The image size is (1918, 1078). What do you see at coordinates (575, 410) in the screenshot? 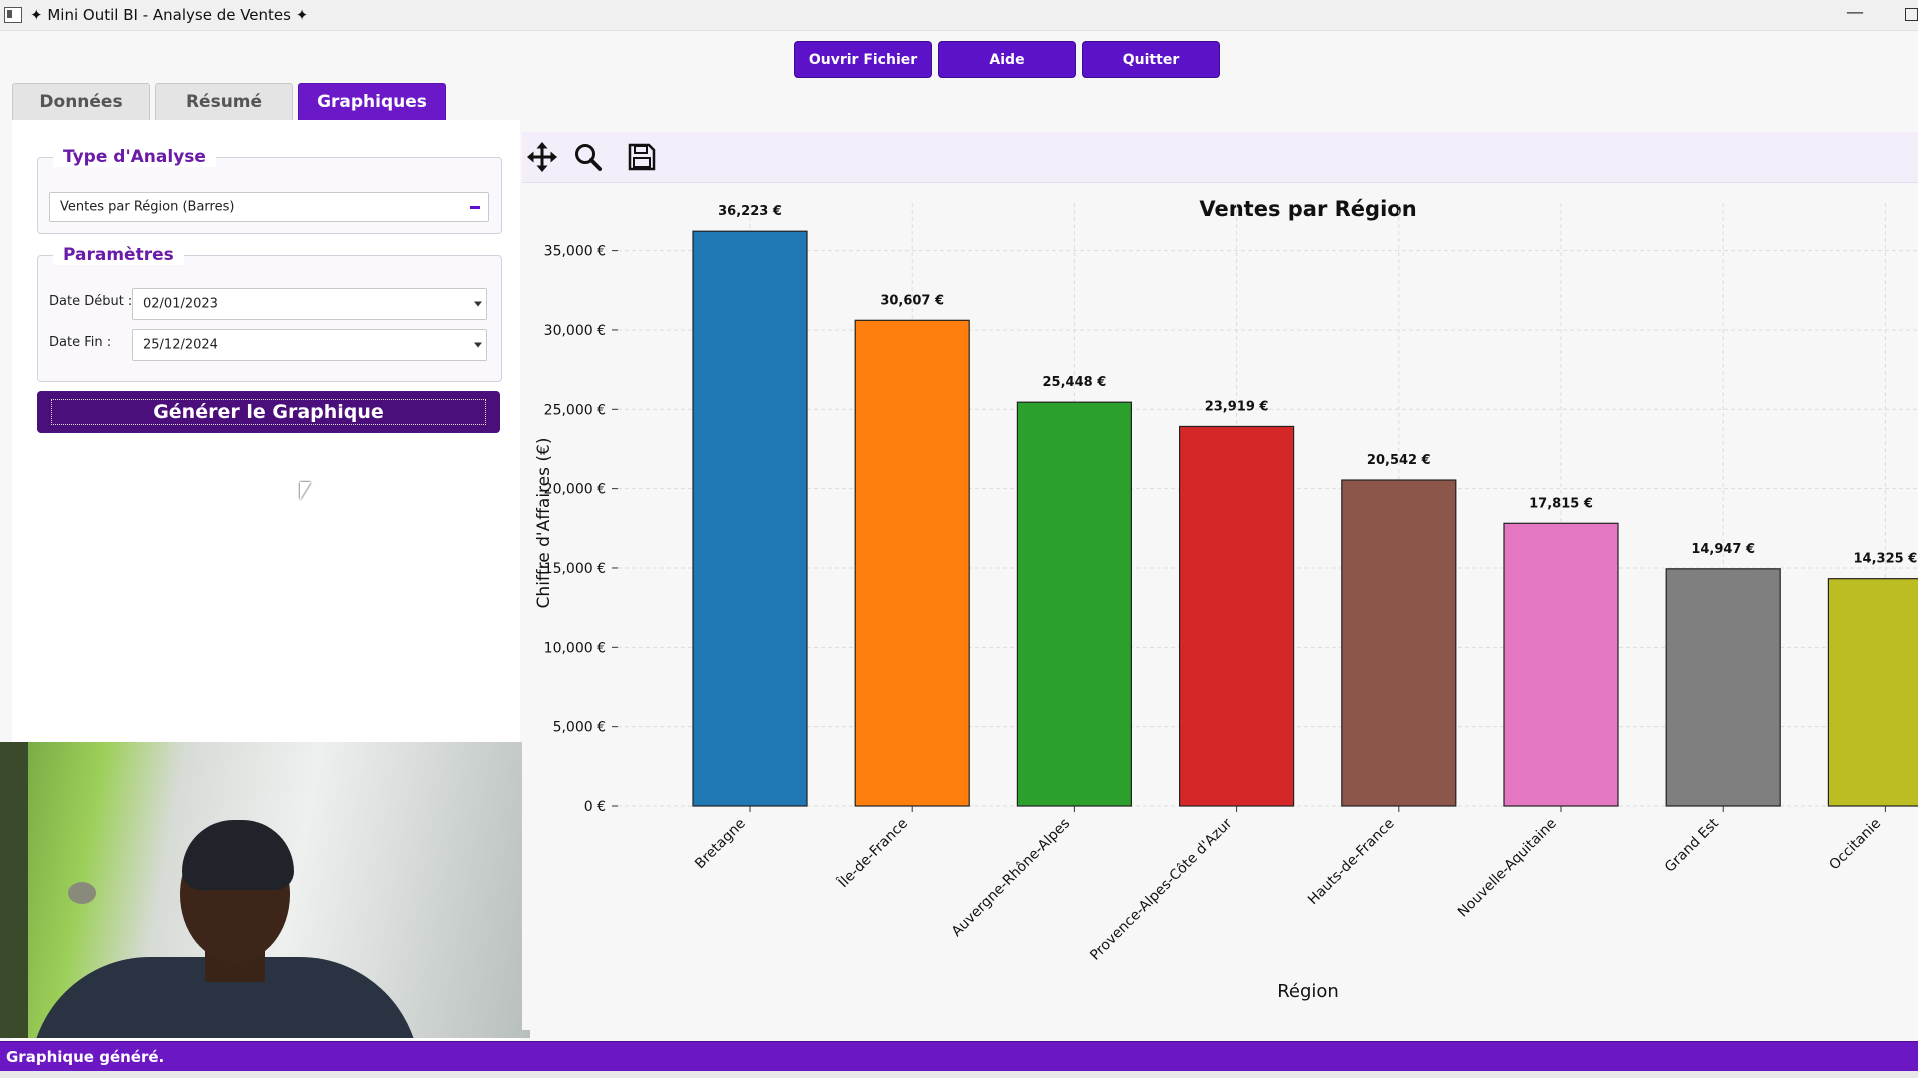
I see `y-tick-label: 25,000 €` at bounding box center [575, 410].